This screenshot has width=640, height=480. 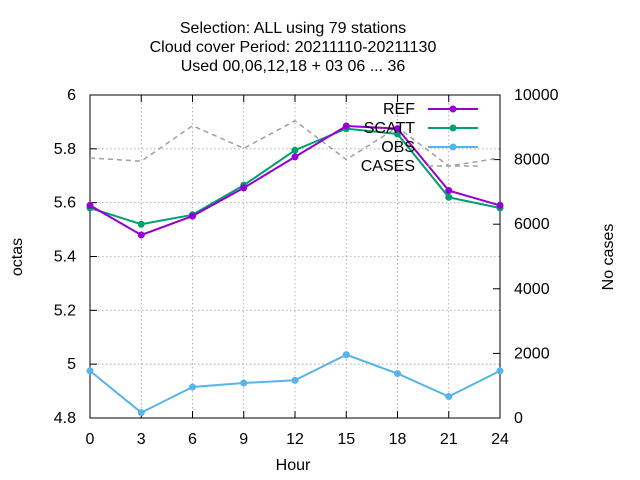 What do you see at coordinates (293, 28) in the screenshot?
I see `title-line-1: Selection: ALL using 79 stations` at bounding box center [293, 28].